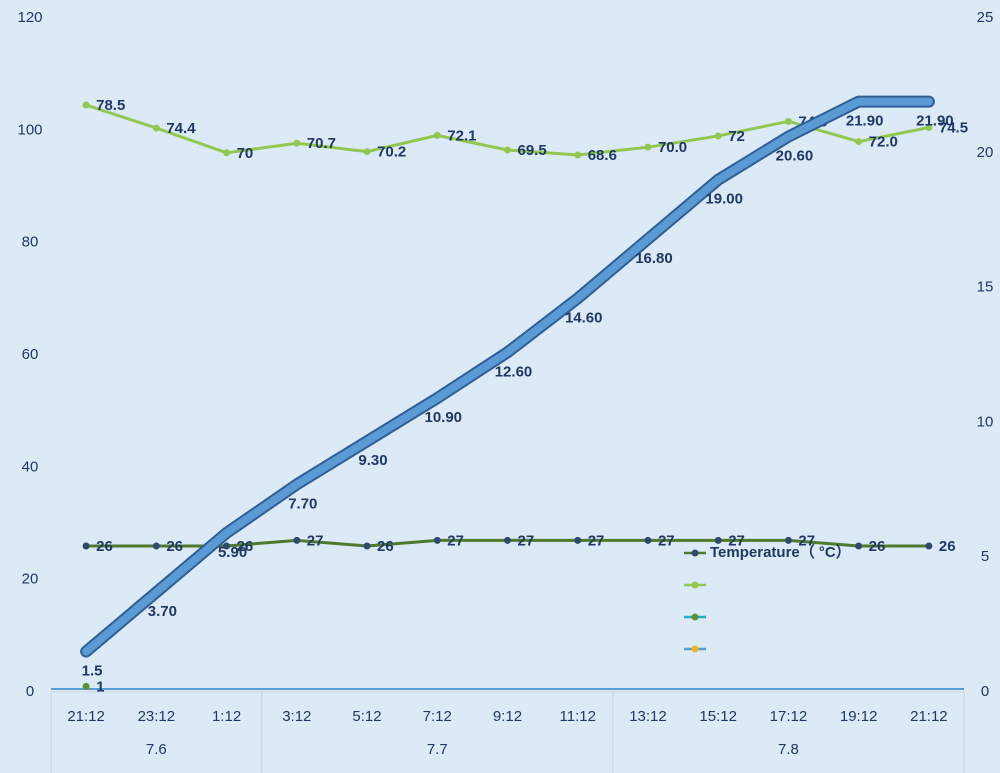 The image size is (1000, 773). I want to click on data-label: 70.2, so click(391, 152).